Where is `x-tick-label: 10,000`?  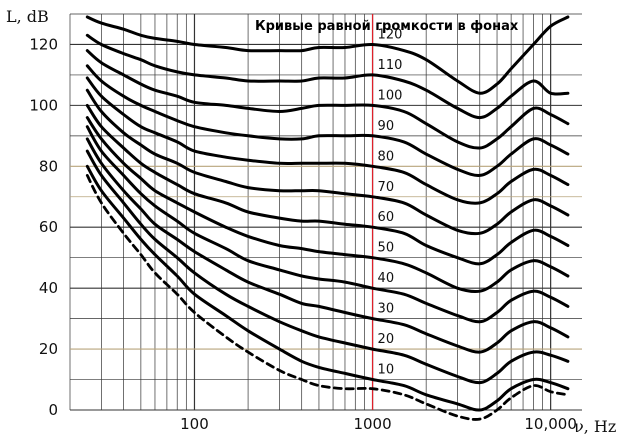
x-tick-label: 10,000 is located at coordinates (550, 424).